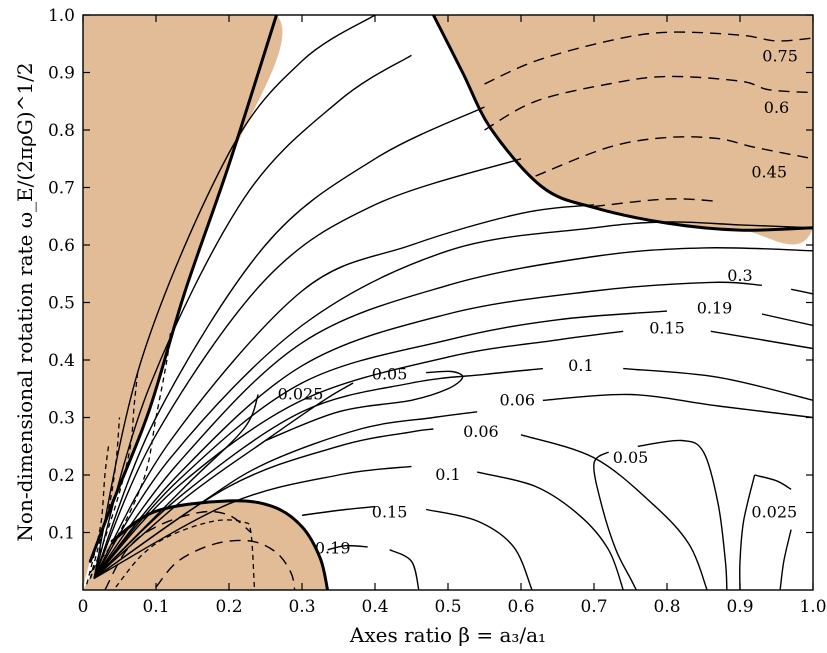 The image size is (827, 653). I want to click on x-axis-title: Axes ratio β = a₃/a₁, so click(447, 635).